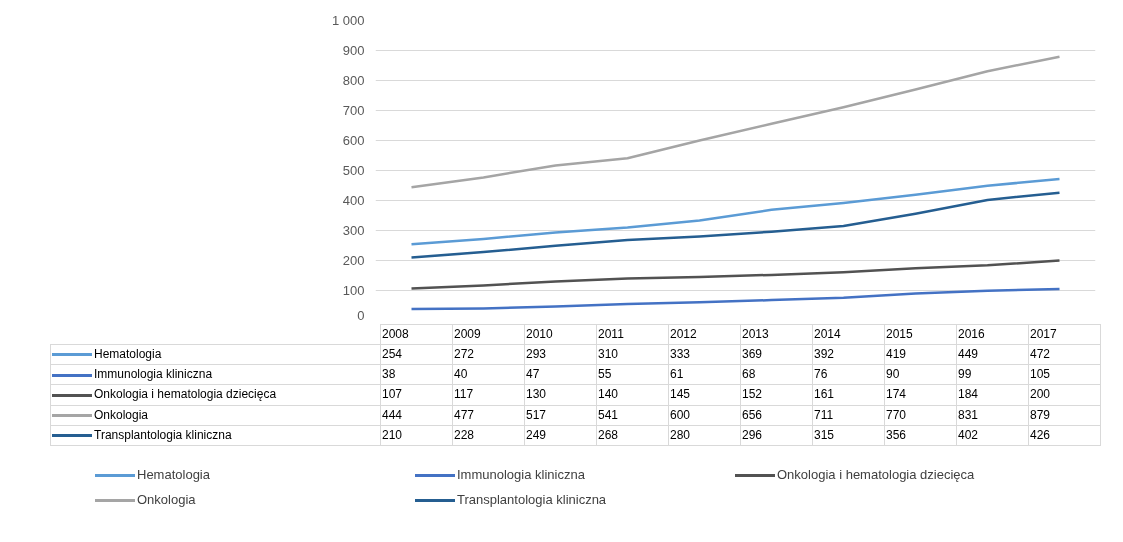 This screenshot has width=1123, height=542. Describe the element at coordinates (361, 315) in the screenshot. I see `y-tick-label: 0` at that location.